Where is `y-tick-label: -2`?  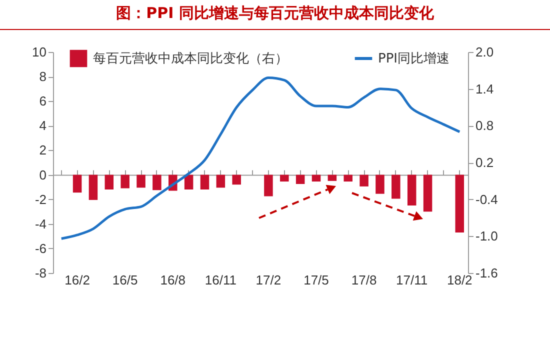 y-tick-label: -2 is located at coordinates (40, 199).